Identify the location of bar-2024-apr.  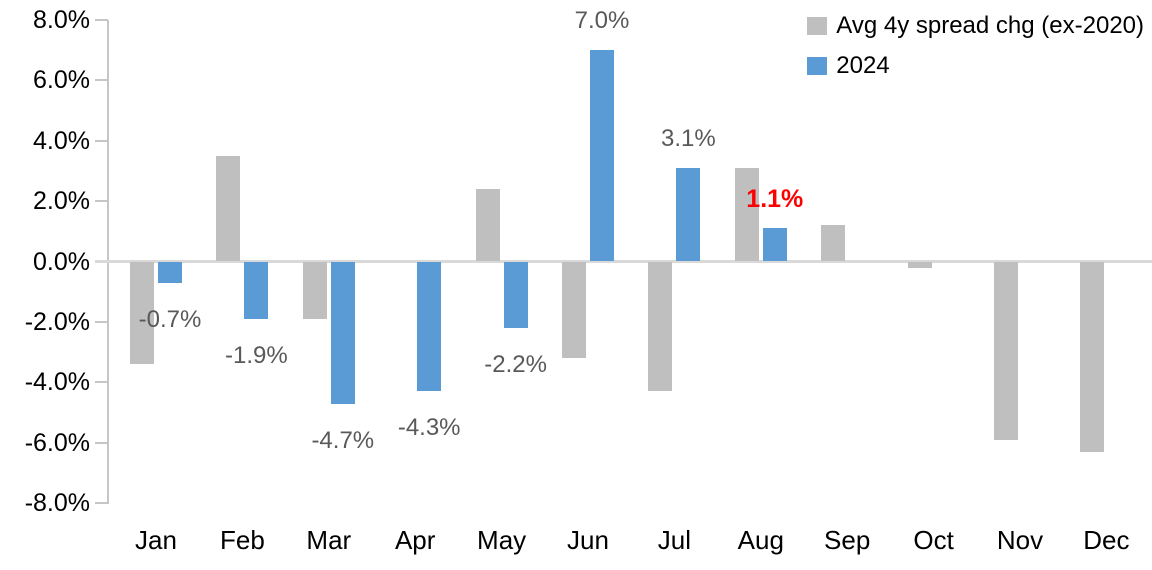
(429, 326).